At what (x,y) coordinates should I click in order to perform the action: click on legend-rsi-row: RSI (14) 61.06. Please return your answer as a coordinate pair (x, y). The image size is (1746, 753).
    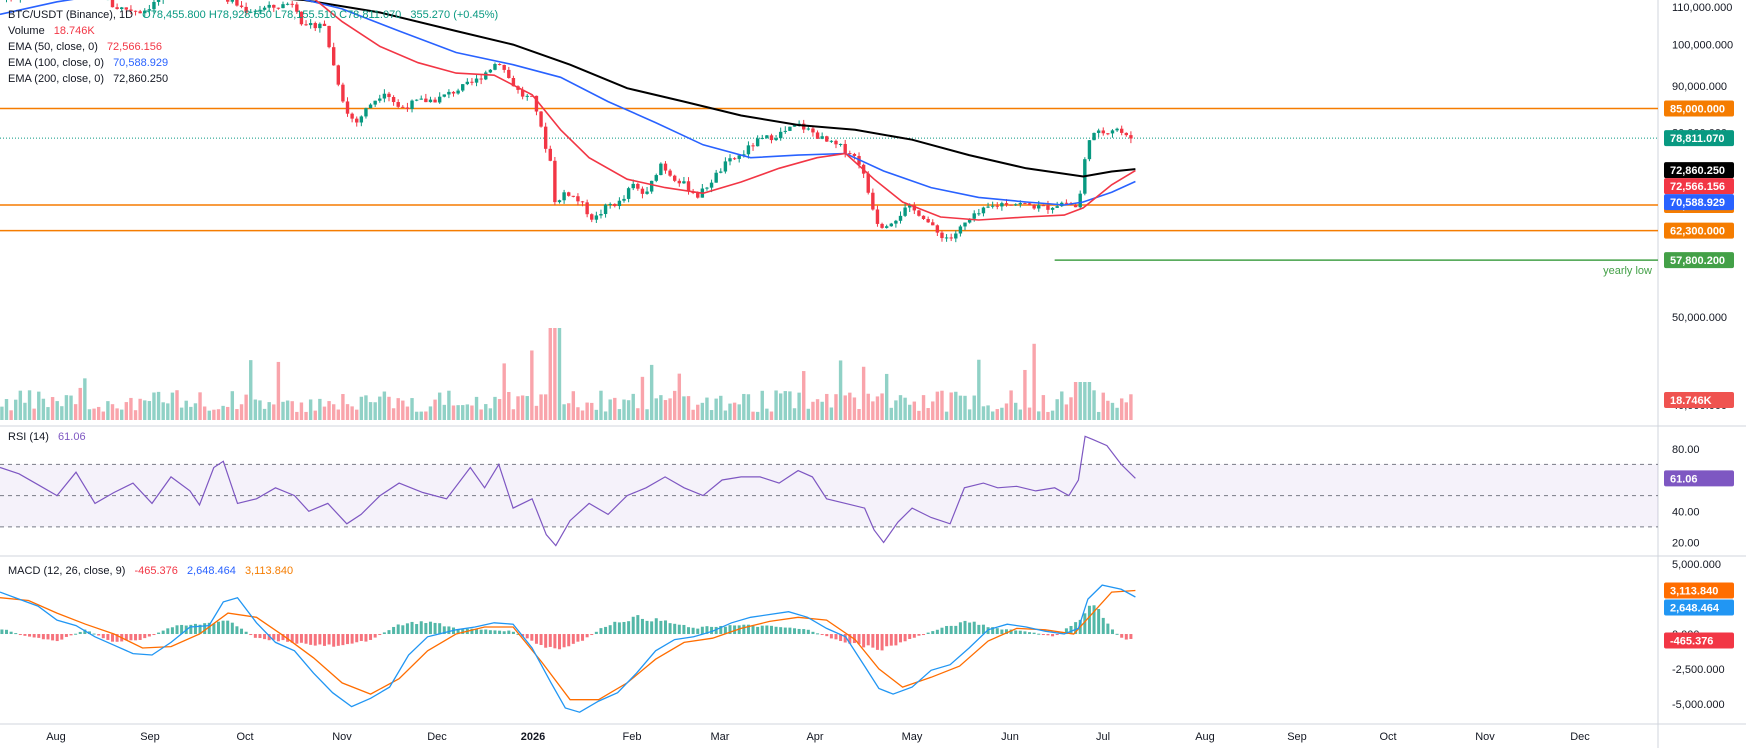
    Looking at the image, I should click on (50, 437).